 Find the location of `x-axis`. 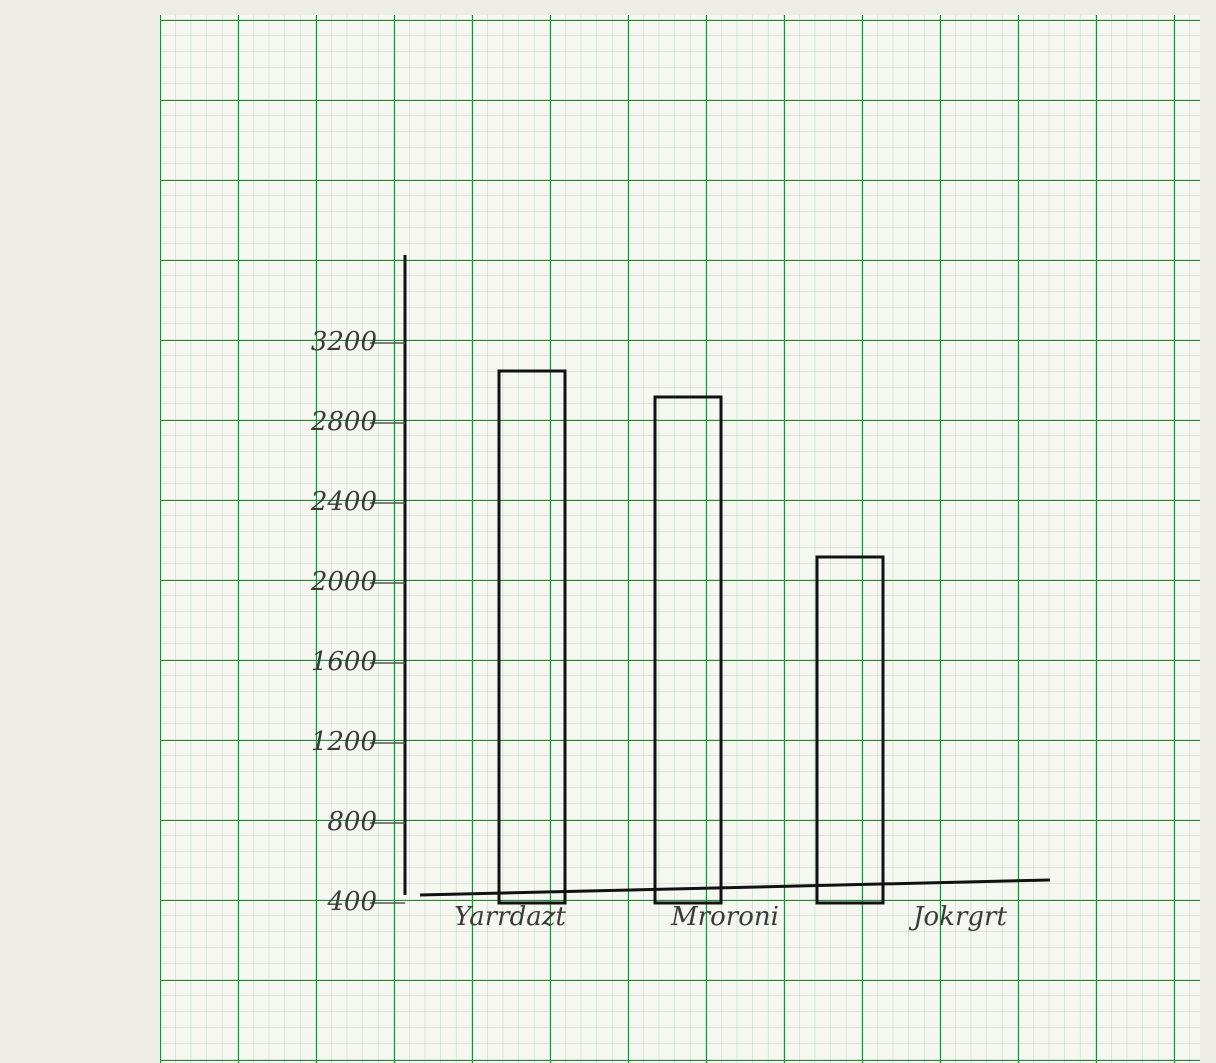

x-axis is located at coordinates (735, 887).